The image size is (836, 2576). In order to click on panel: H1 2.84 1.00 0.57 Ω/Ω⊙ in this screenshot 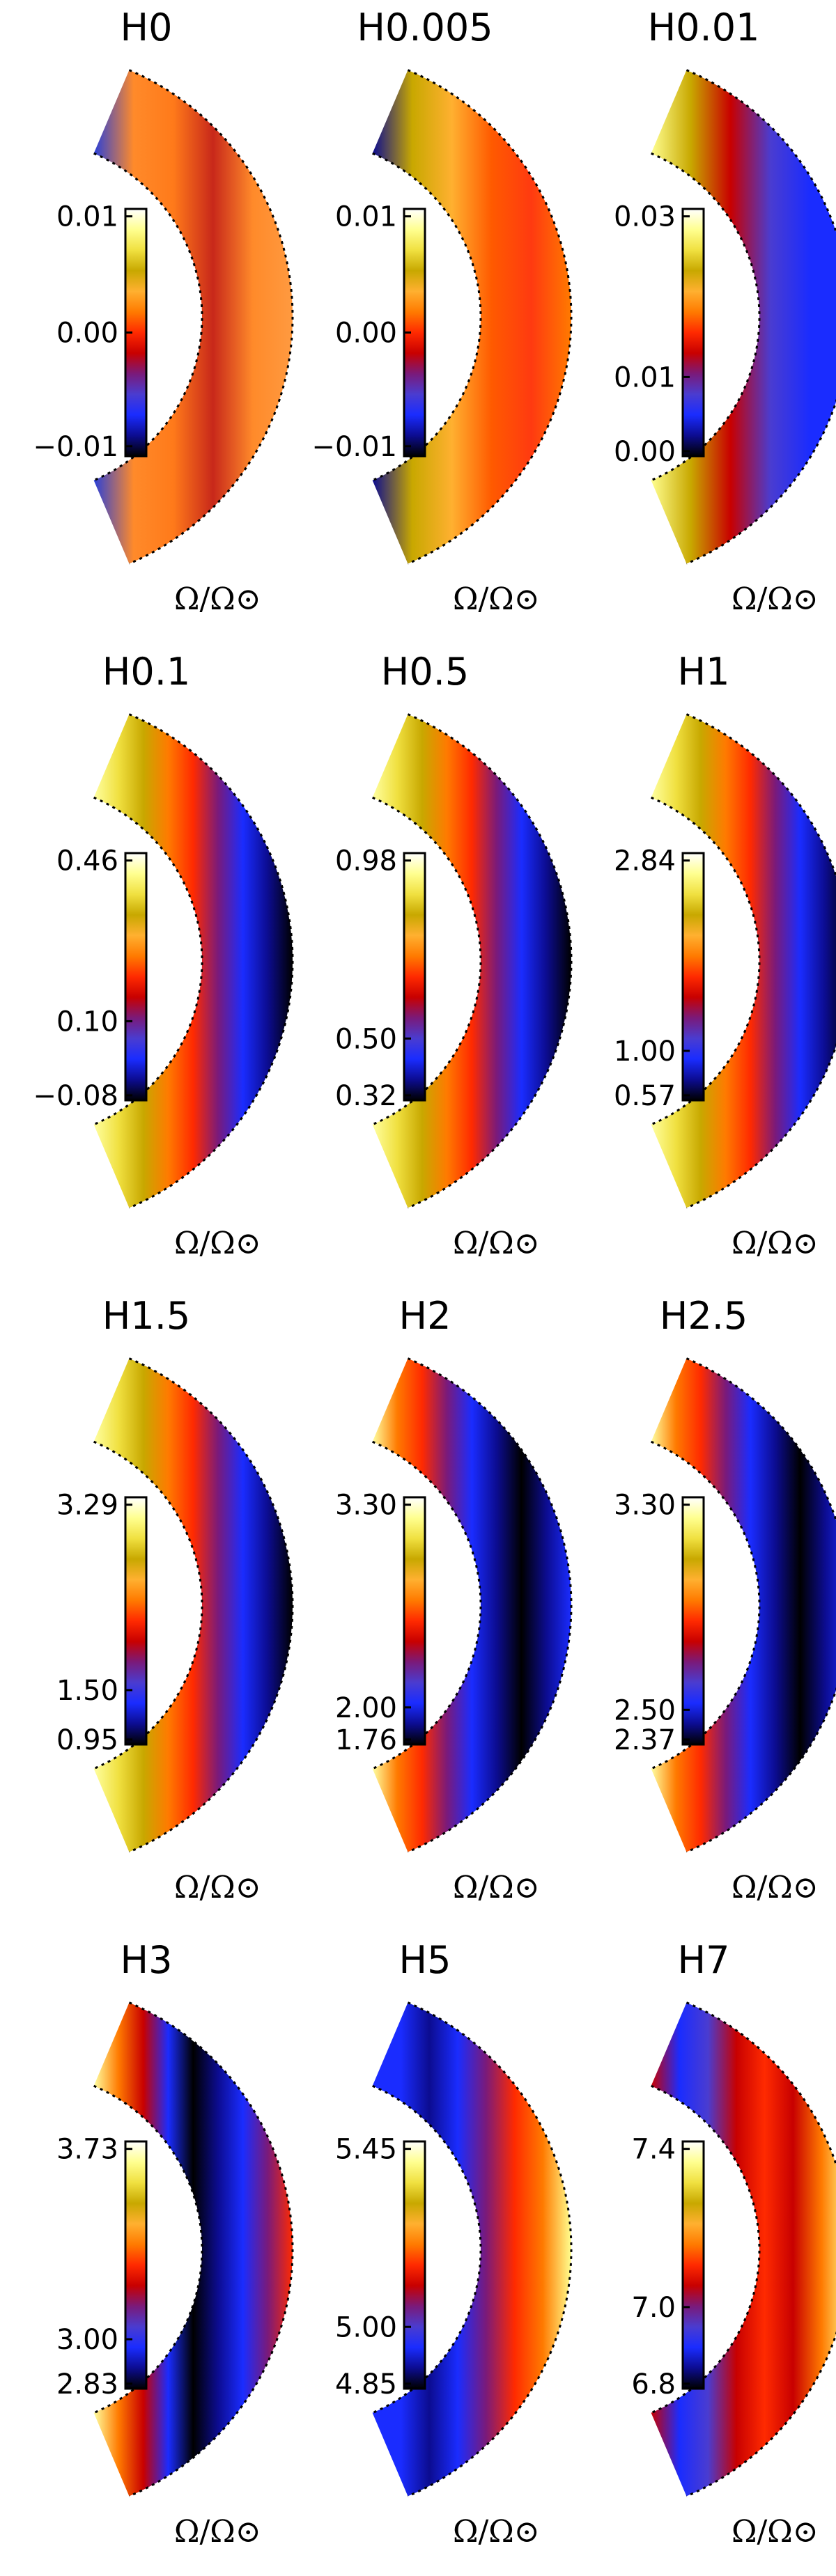, I will do `click(725, 955)`.